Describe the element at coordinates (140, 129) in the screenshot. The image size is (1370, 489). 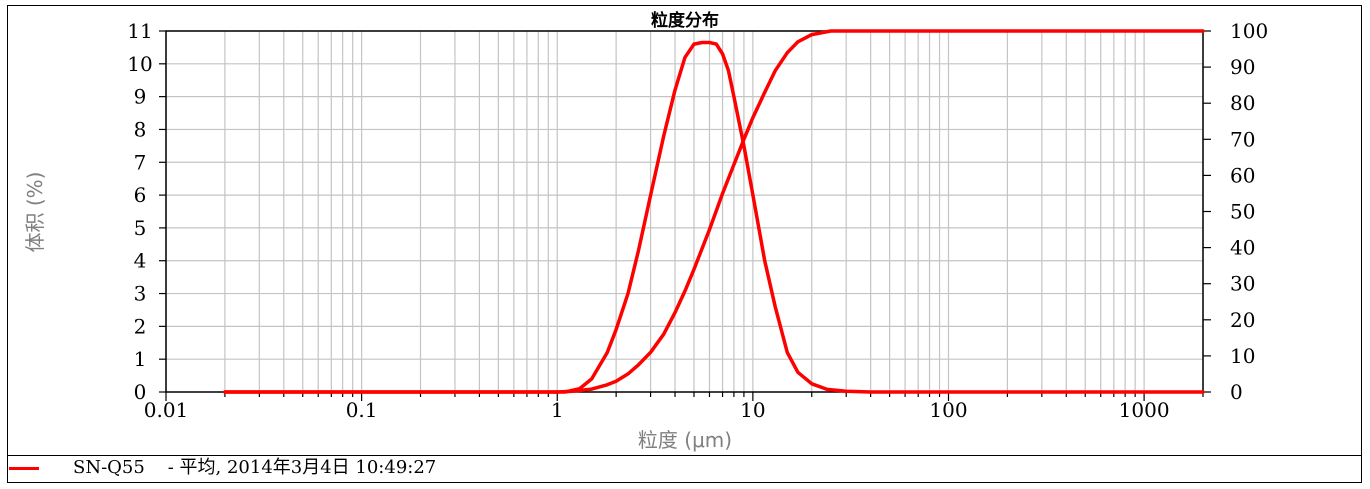
I see `y-tick-label: 8` at that location.